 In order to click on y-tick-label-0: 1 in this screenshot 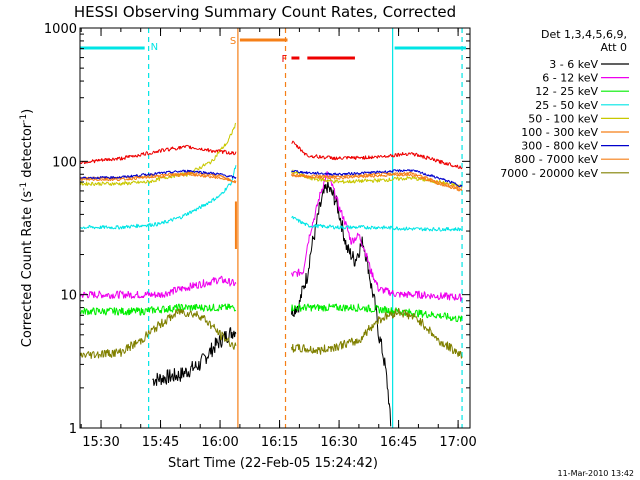, I will do `click(73, 429)`.